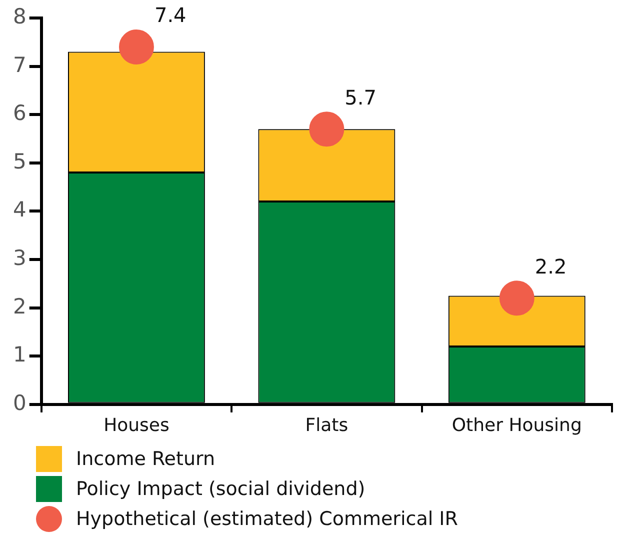 Image resolution: width=630 pixels, height=552 pixels. What do you see at coordinates (19, 354) in the screenshot?
I see `y-tick-label: 1` at bounding box center [19, 354].